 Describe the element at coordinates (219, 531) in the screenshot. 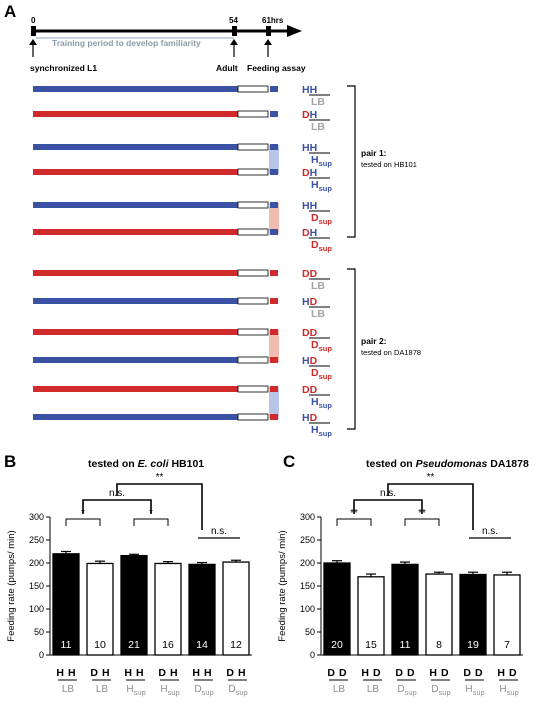

I see `sig-bracket-56-label: n.s.` at that location.